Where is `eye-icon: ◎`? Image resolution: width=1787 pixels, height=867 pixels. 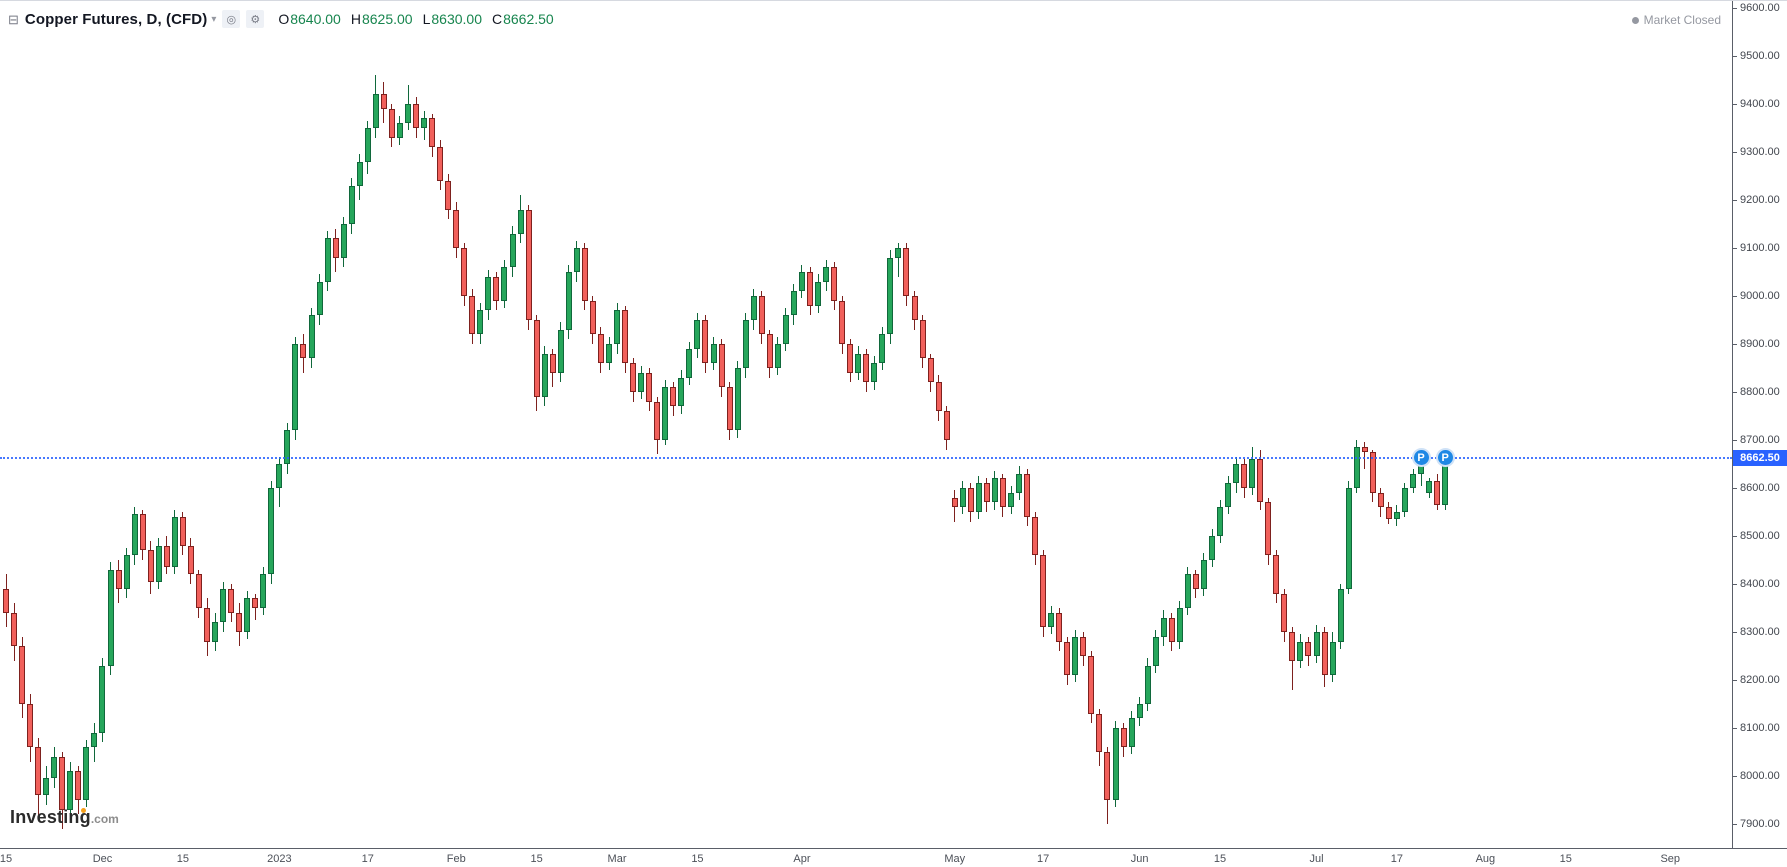 eye-icon: ◎ is located at coordinates (231, 19).